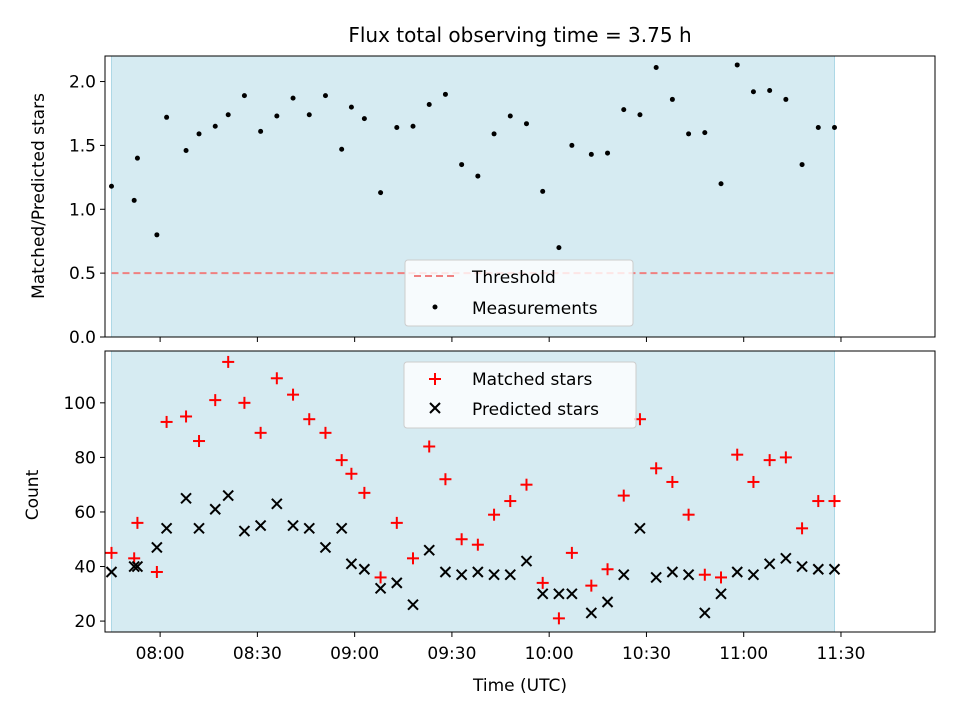  What do you see at coordinates (840, 654) in the screenshot?
I see `x-tick-label: 11:30` at bounding box center [840, 654].